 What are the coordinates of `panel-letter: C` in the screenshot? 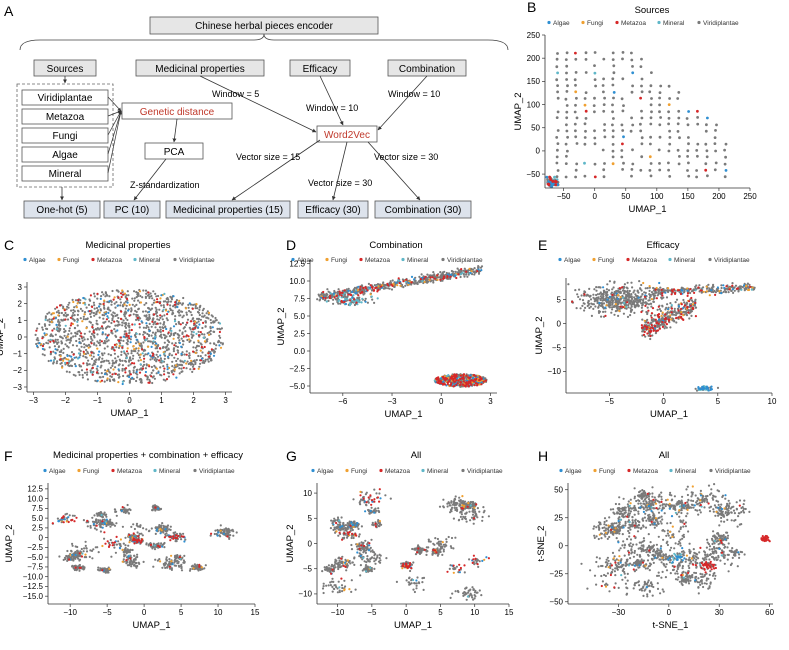 It's located at (9, 245).